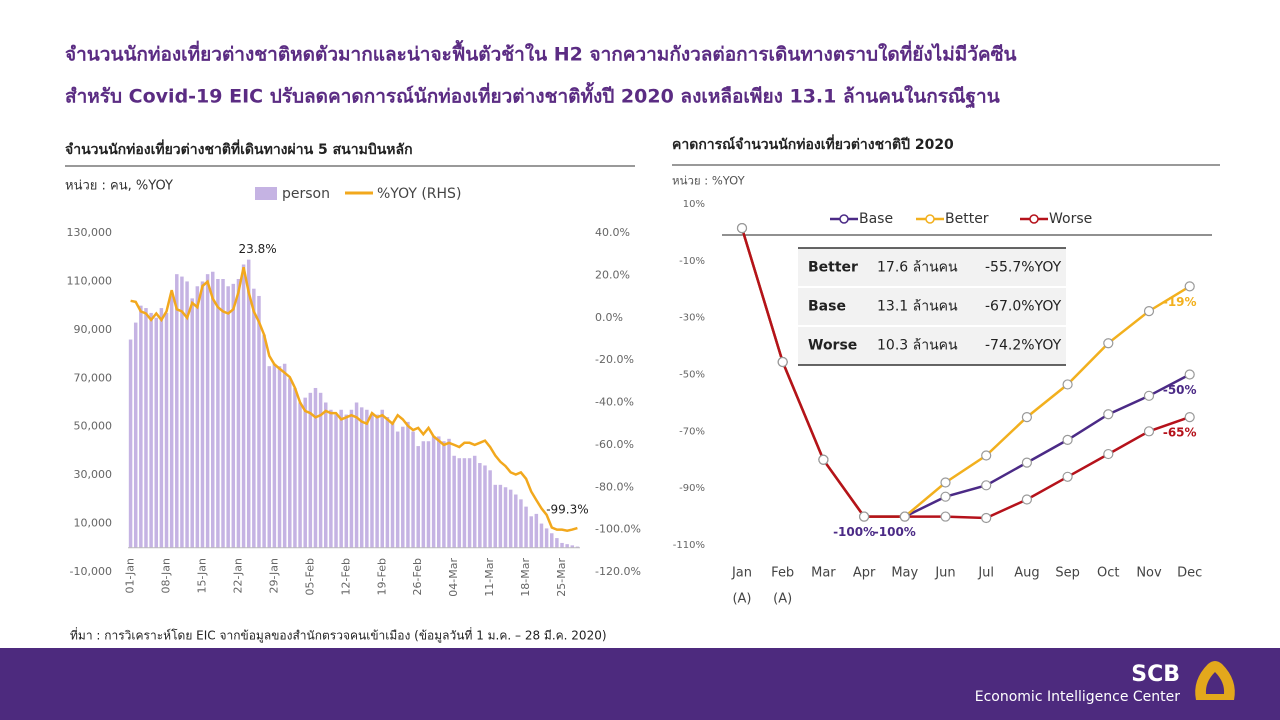 Image resolution: width=1280 pixels, height=720 pixels. What do you see at coordinates (612, 232) in the screenshot?
I see `y2-tick-label: 40.0%` at bounding box center [612, 232].